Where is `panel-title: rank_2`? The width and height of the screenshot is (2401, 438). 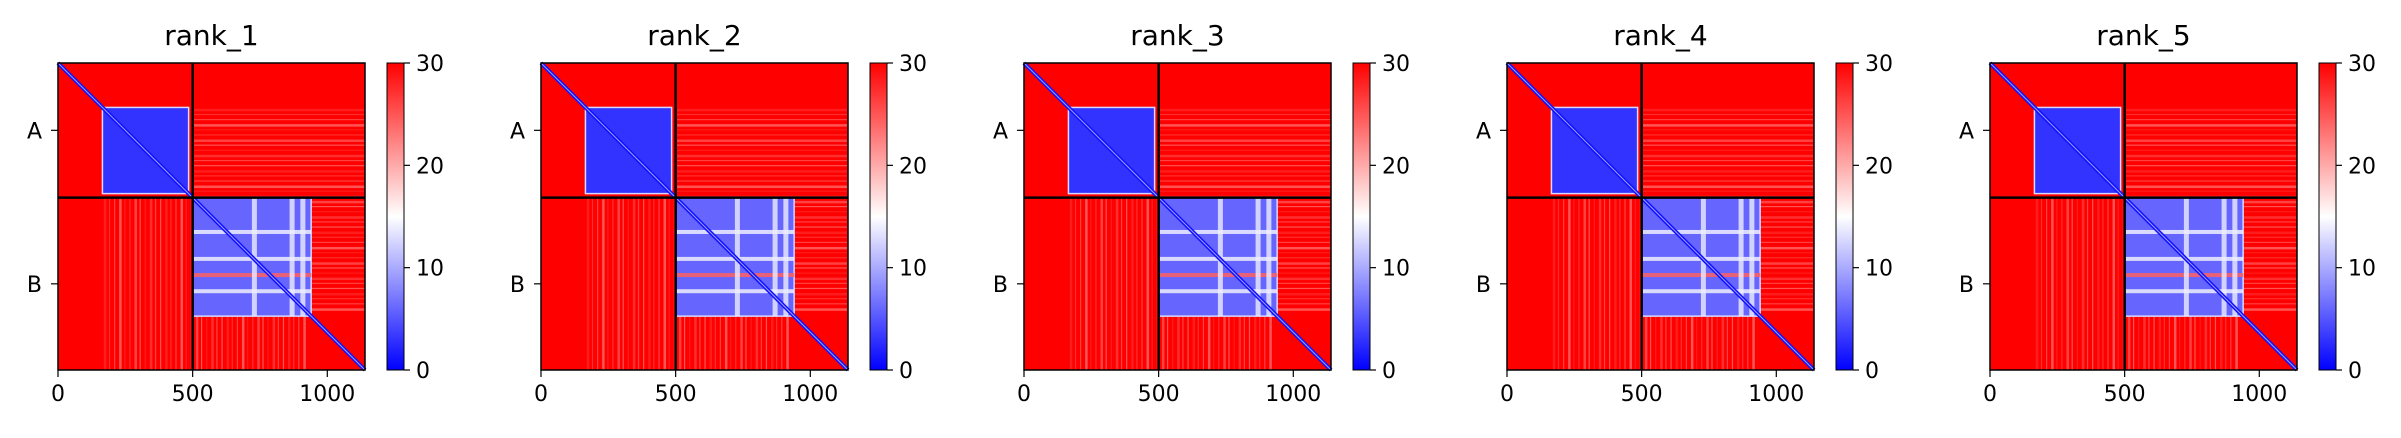
panel-title: rank_2 is located at coordinates (694, 35).